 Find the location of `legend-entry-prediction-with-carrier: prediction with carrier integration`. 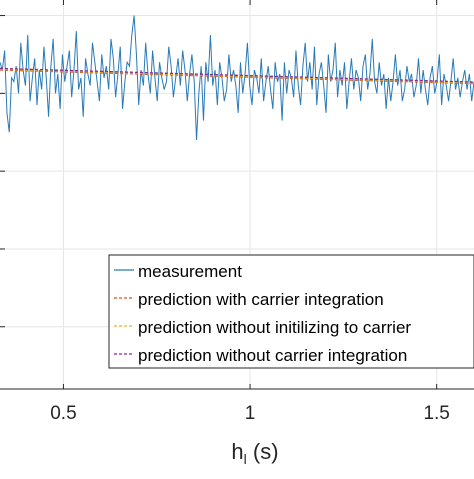

legend-entry-prediction-with-carrier: prediction with carrier integration is located at coordinates (249, 299).